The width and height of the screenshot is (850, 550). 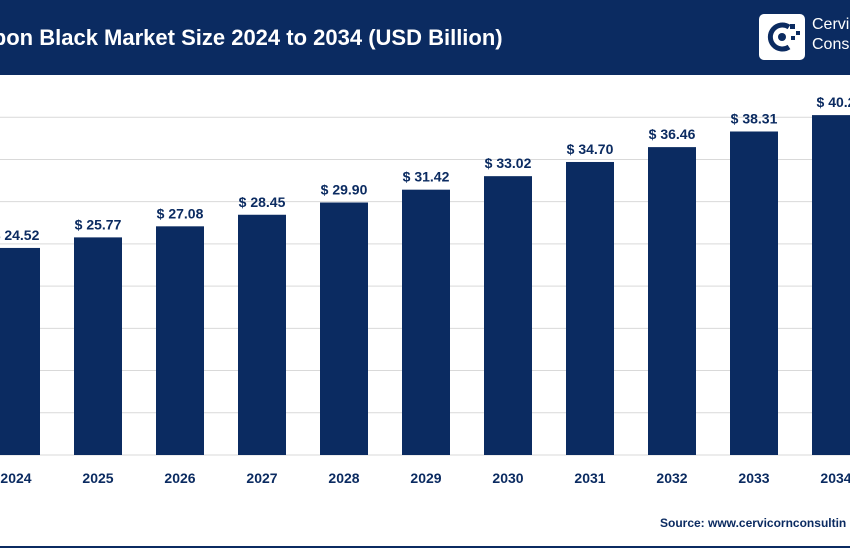 I want to click on source-note: Source: www.cervicornconsultin, so click(x=753, y=523).